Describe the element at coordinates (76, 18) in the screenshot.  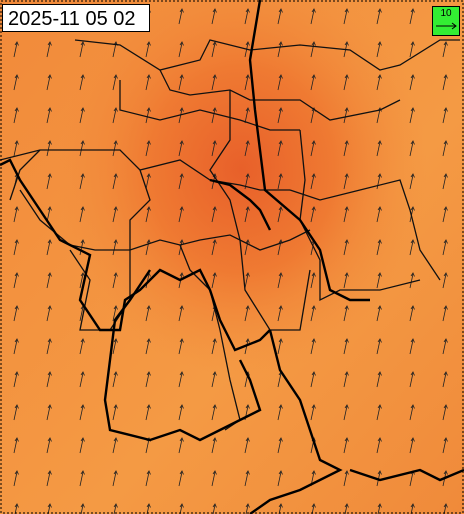
I see `timestamp: 2025-11 05 02` at that location.